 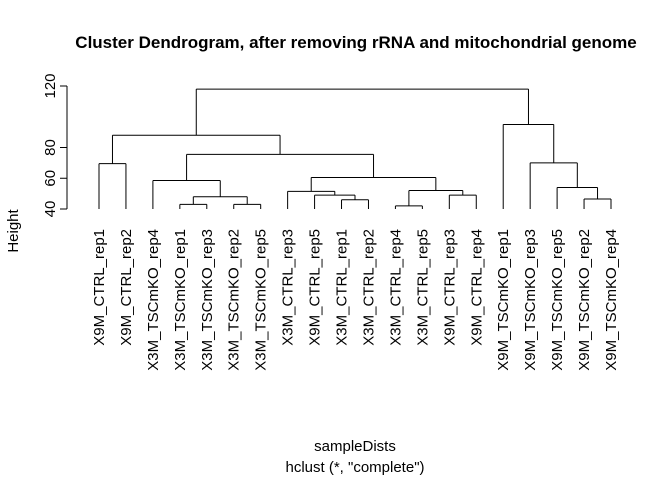 What do you see at coordinates (50, 85) in the screenshot?
I see `y-tick-label: 120` at bounding box center [50, 85].